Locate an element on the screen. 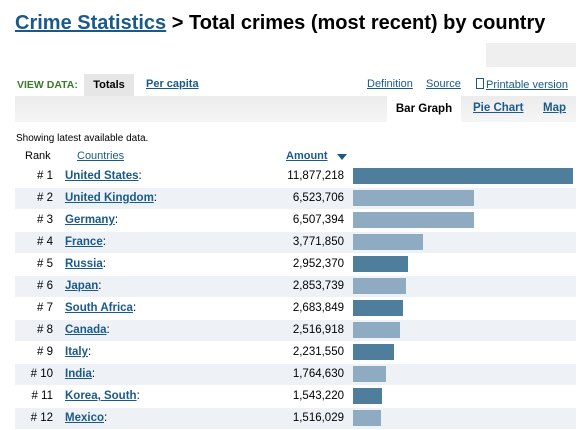 This screenshot has width=586, height=430. rank-cell: # 1 is located at coordinates (45, 176).